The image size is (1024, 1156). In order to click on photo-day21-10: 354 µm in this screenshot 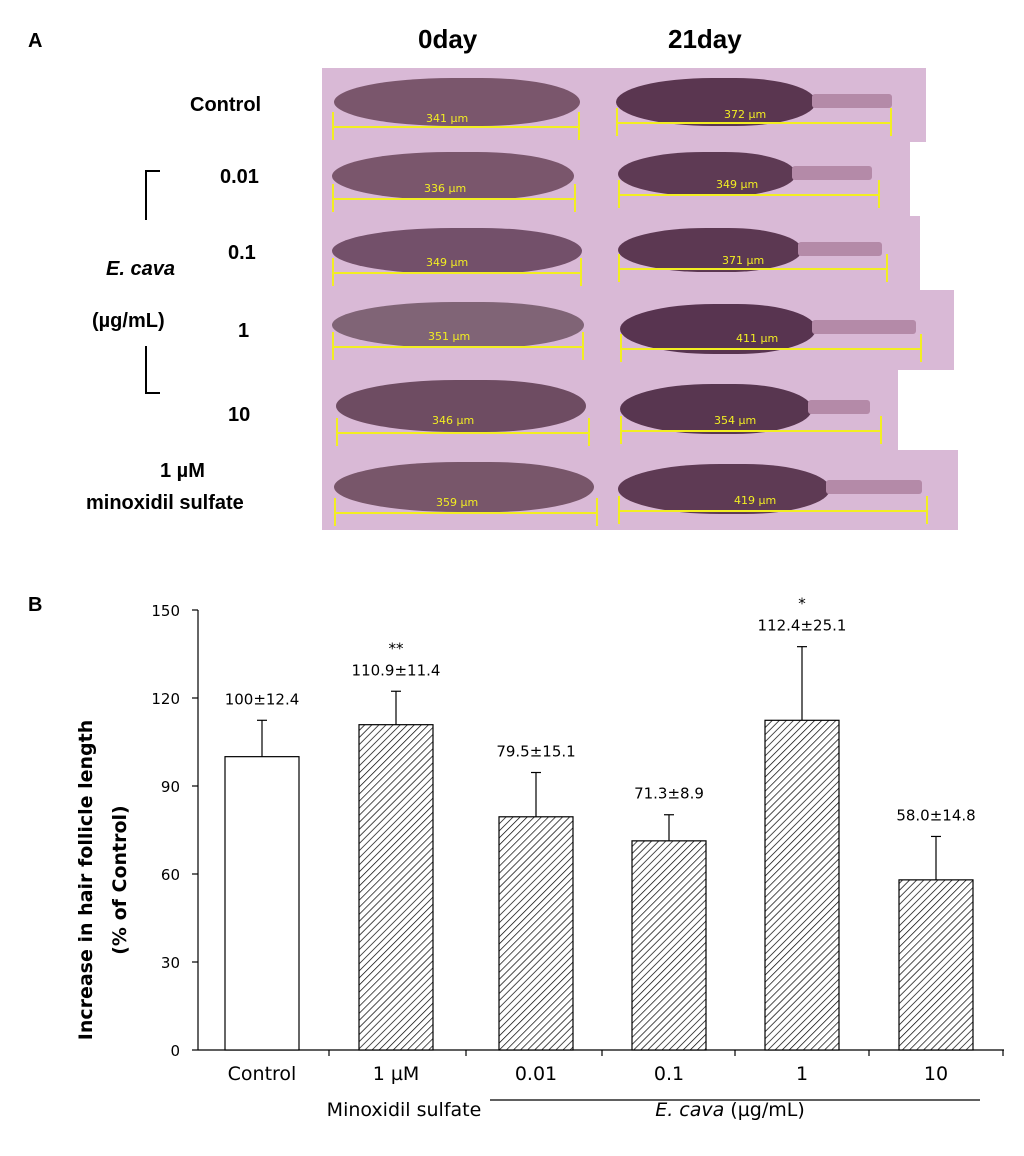, I will do `click(752, 410)`.